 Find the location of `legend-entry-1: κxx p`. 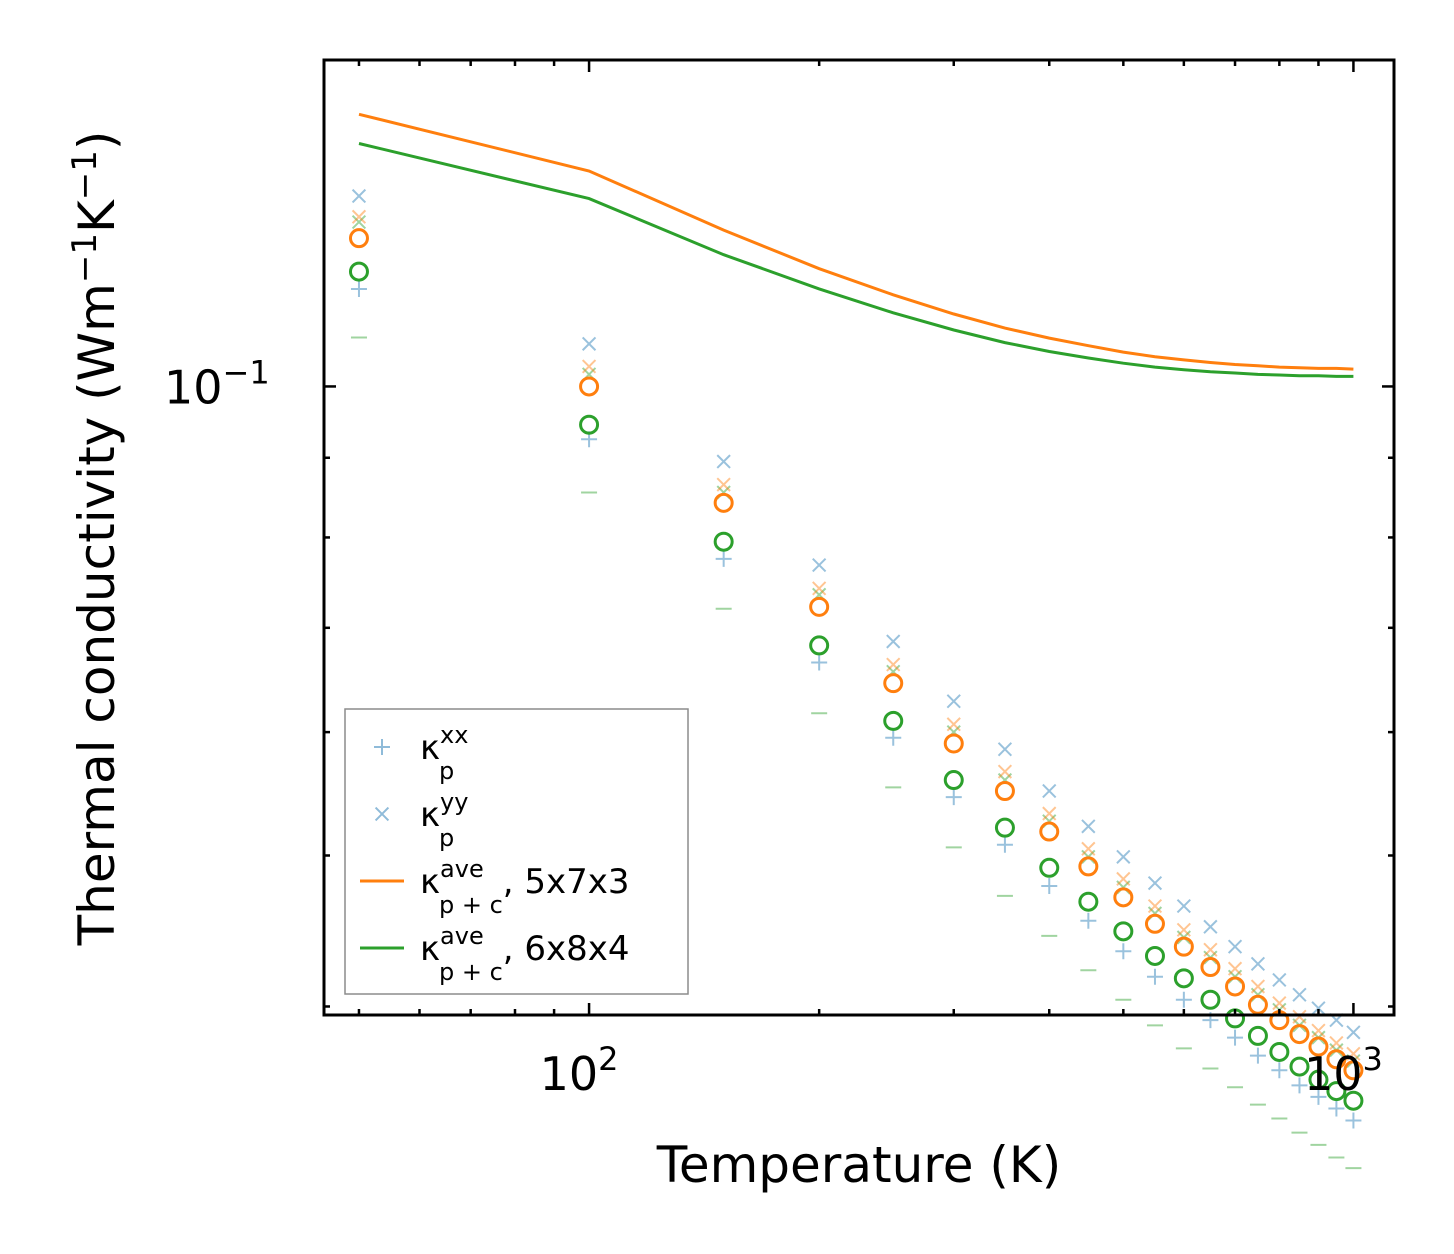

legend-entry-1: κxx p is located at coordinates (421, 753).